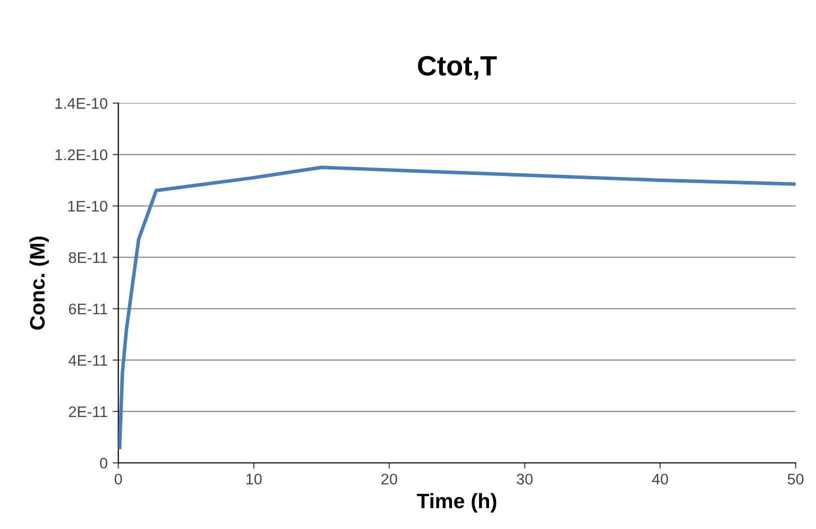 The height and width of the screenshot is (529, 816). I want to click on x-tick-label: 50, so click(796, 479).